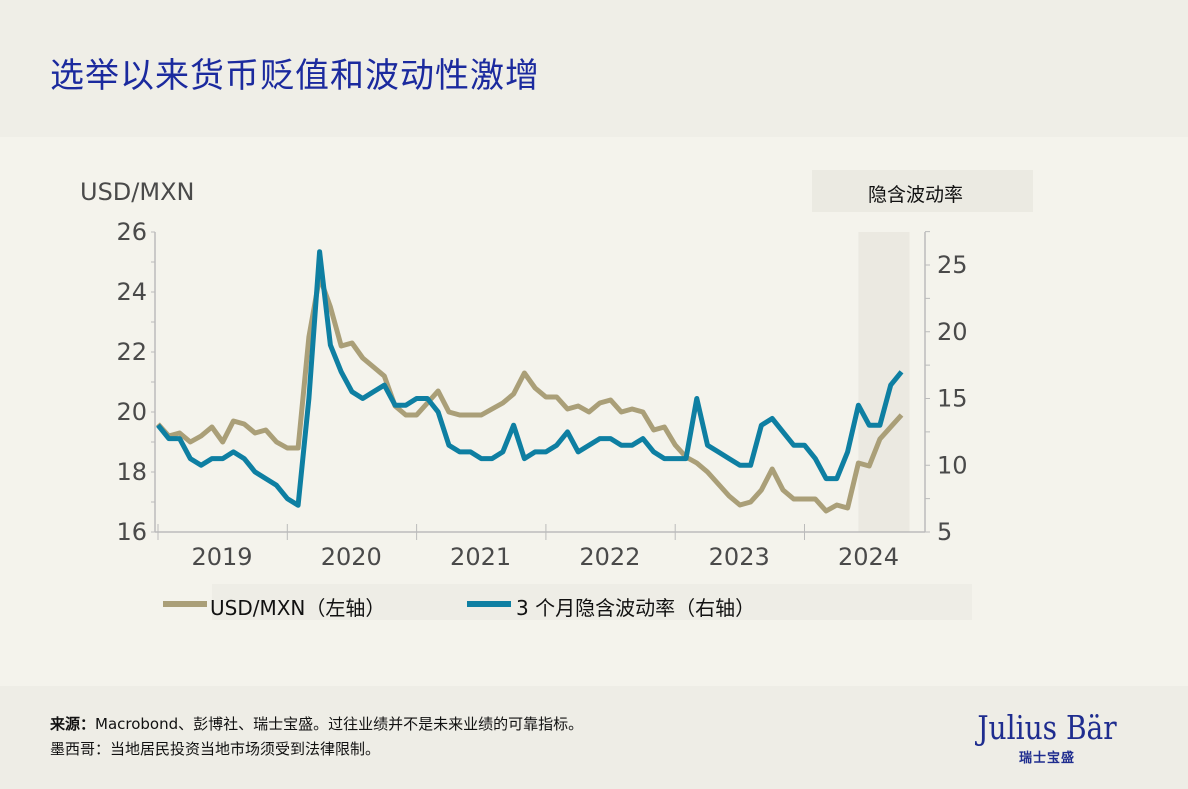  Describe the element at coordinates (245, 749) in the screenshot. I see `note-text: 当地居民投资当地市场须受到法律限制。` at that location.